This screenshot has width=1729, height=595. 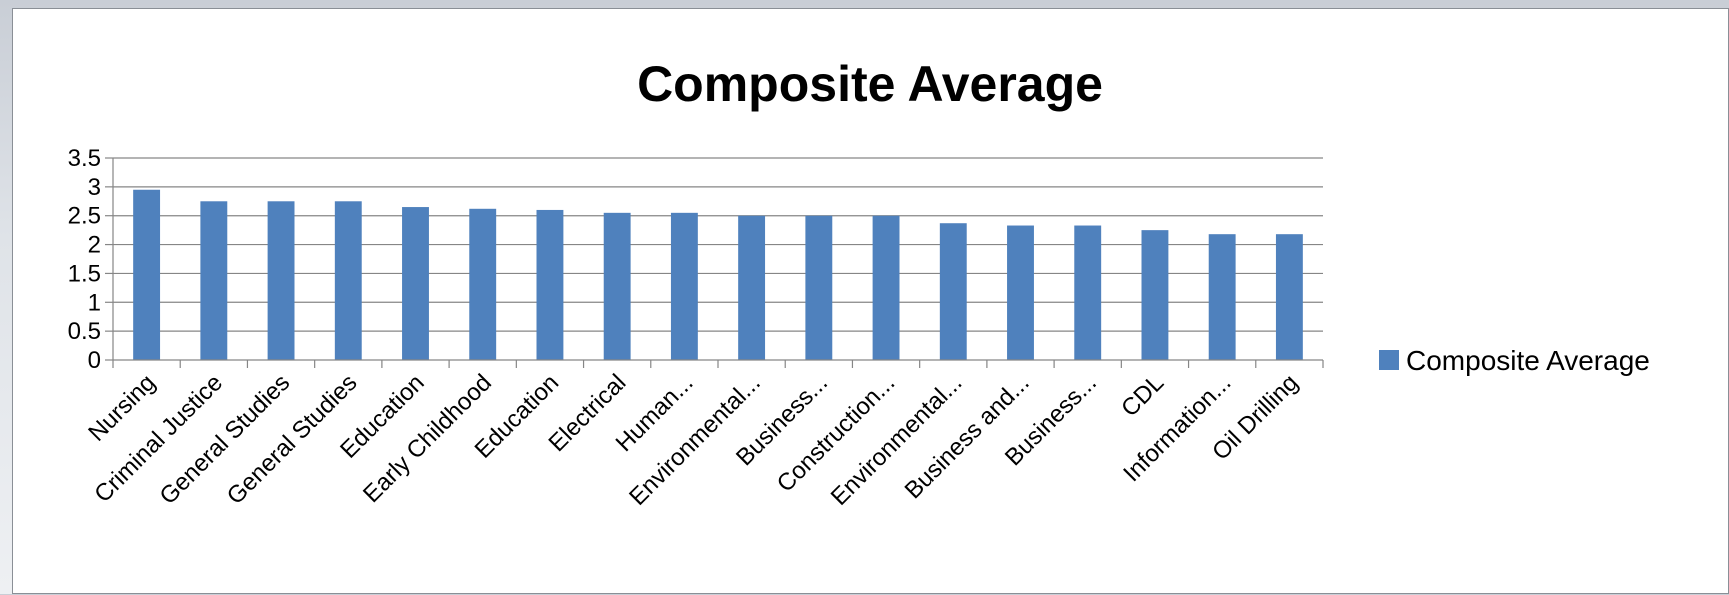 What do you see at coordinates (94, 245) in the screenshot?
I see `y-tick-label: 2` at bounding box center [94, 245].